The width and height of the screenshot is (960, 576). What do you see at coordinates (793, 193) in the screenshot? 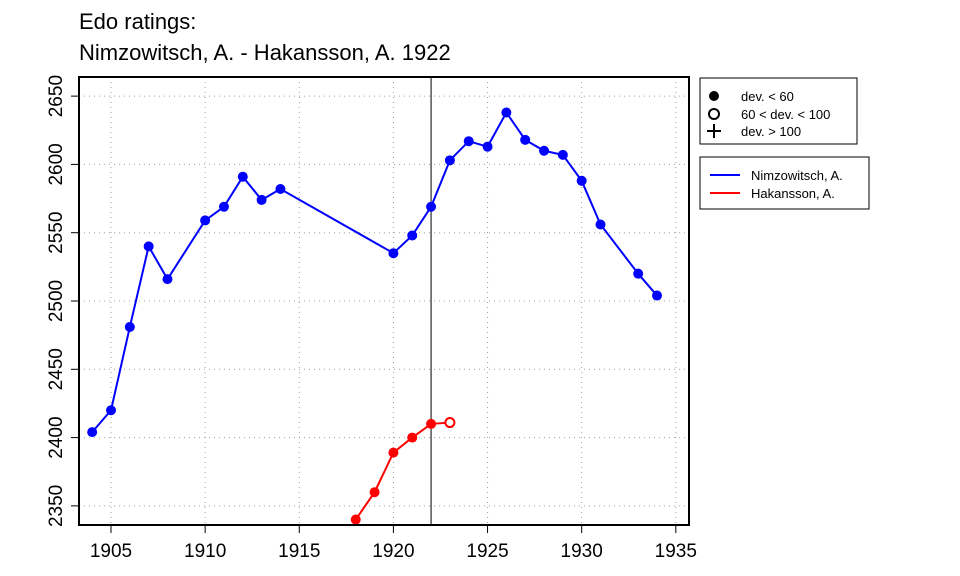
I see `legend-series-2-label: Hakansson, A.` at bounding box center [793, 193].